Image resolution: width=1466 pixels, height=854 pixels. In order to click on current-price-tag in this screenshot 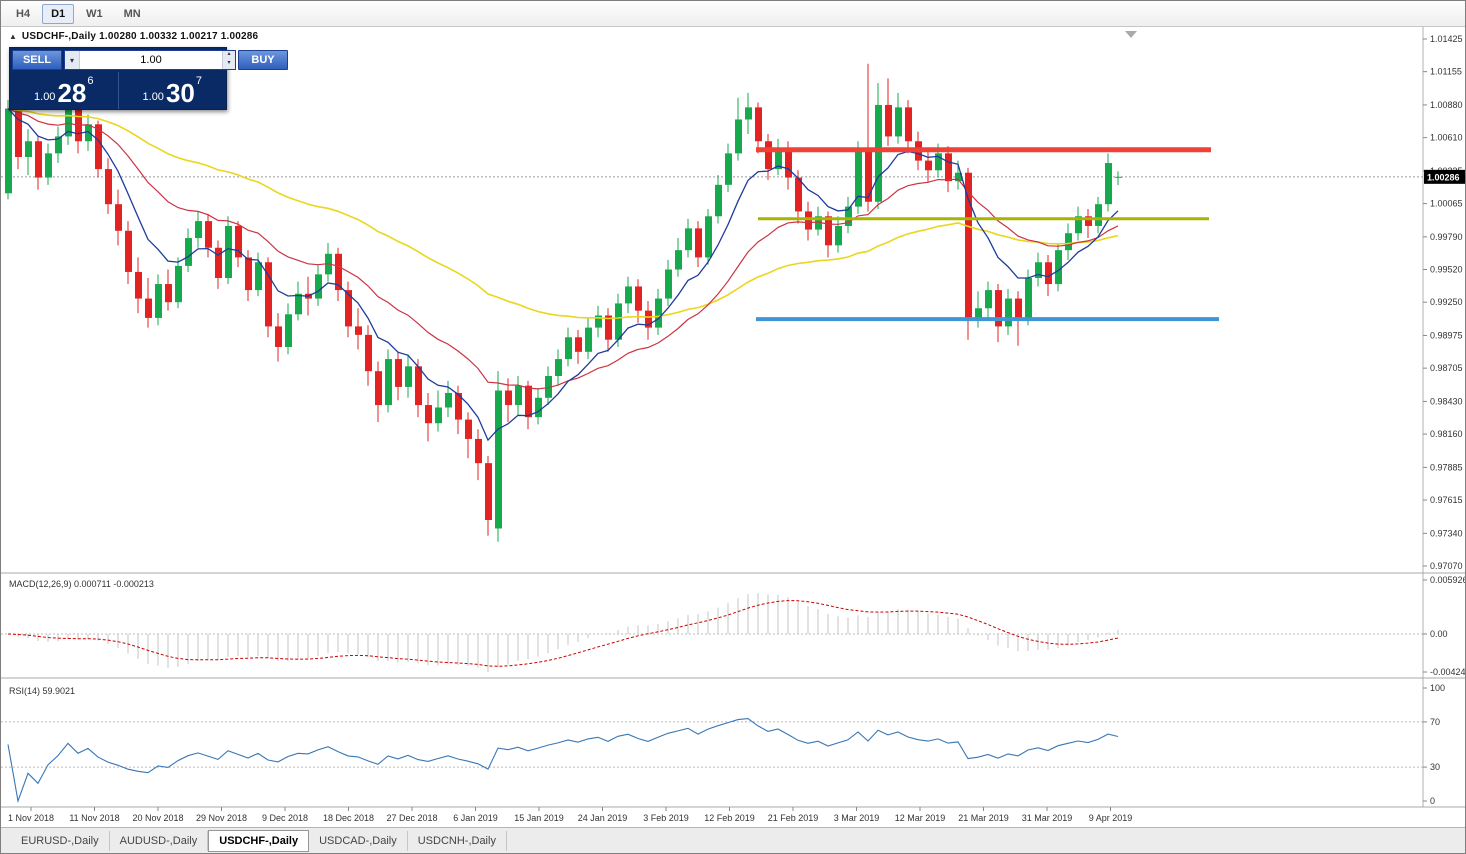, I will do `click(1444, 176)`.